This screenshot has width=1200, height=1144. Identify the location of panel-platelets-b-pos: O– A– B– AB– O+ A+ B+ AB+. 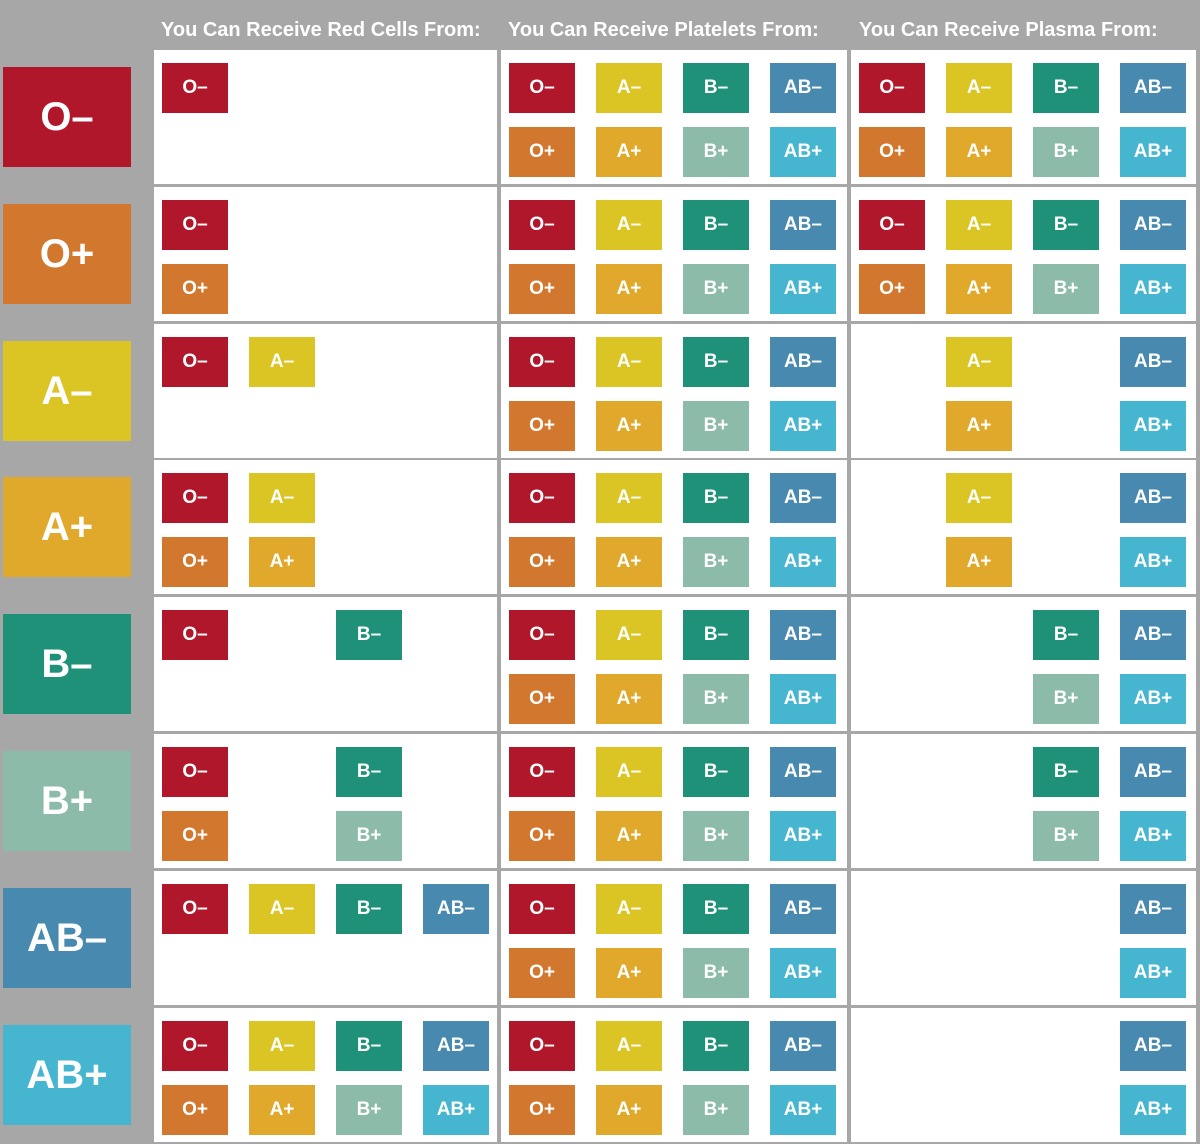
(674, 801).